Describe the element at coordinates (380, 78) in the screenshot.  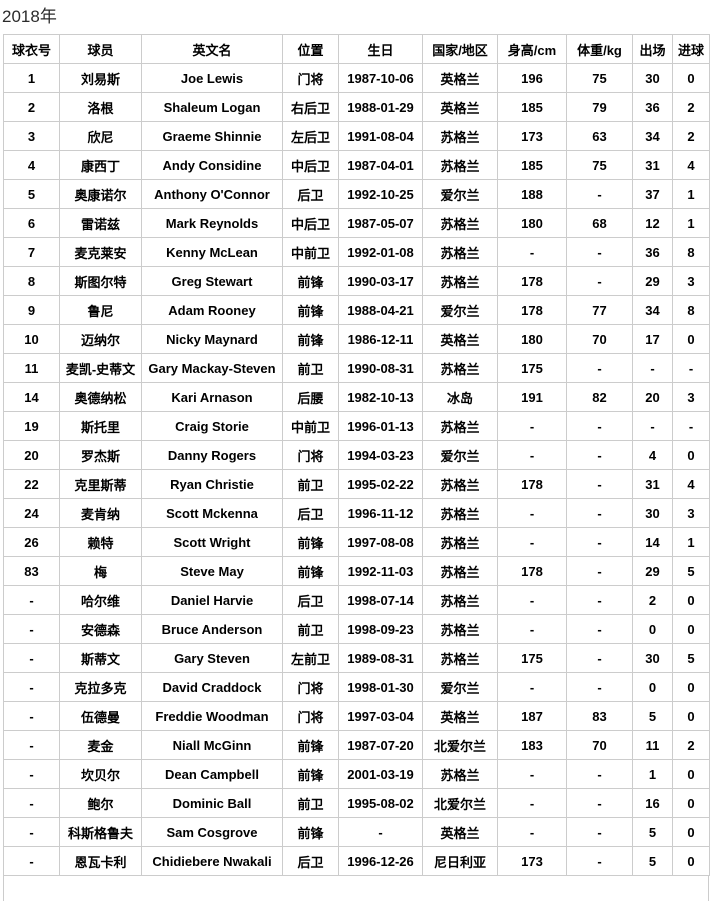
I see `cell: 1987-10-06` at that location.